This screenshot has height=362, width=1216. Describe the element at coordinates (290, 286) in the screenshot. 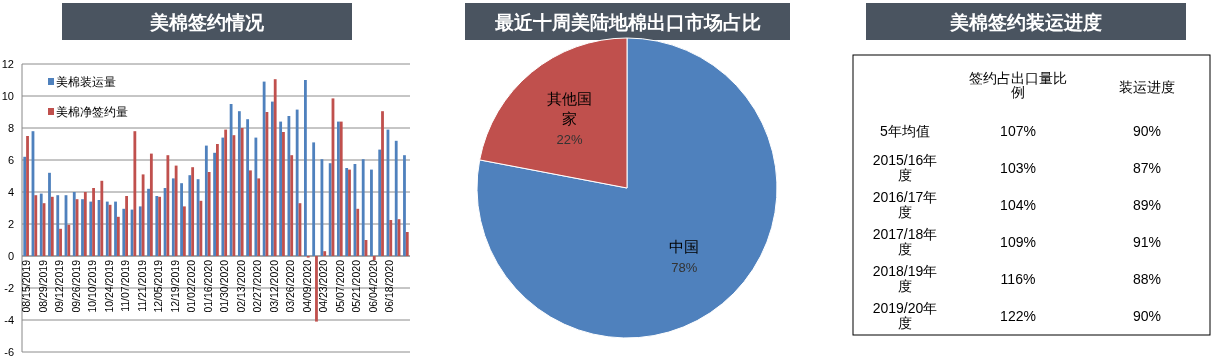

I see `x-tick-label: 03/26/2020` at that location.